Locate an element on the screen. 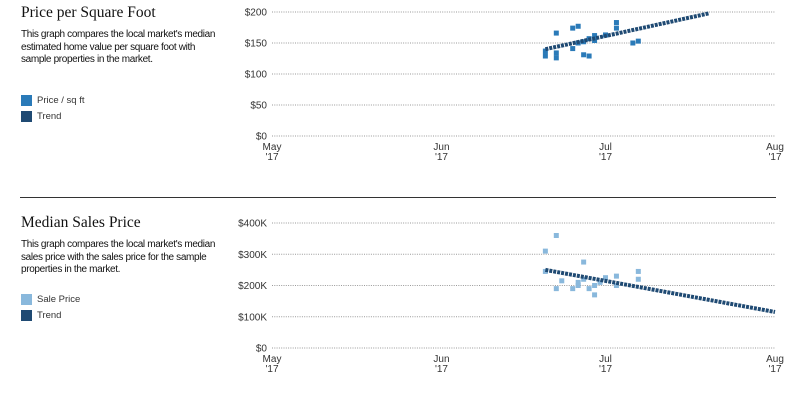  legend-item: Sale Price is located at coordinates (50, 299).